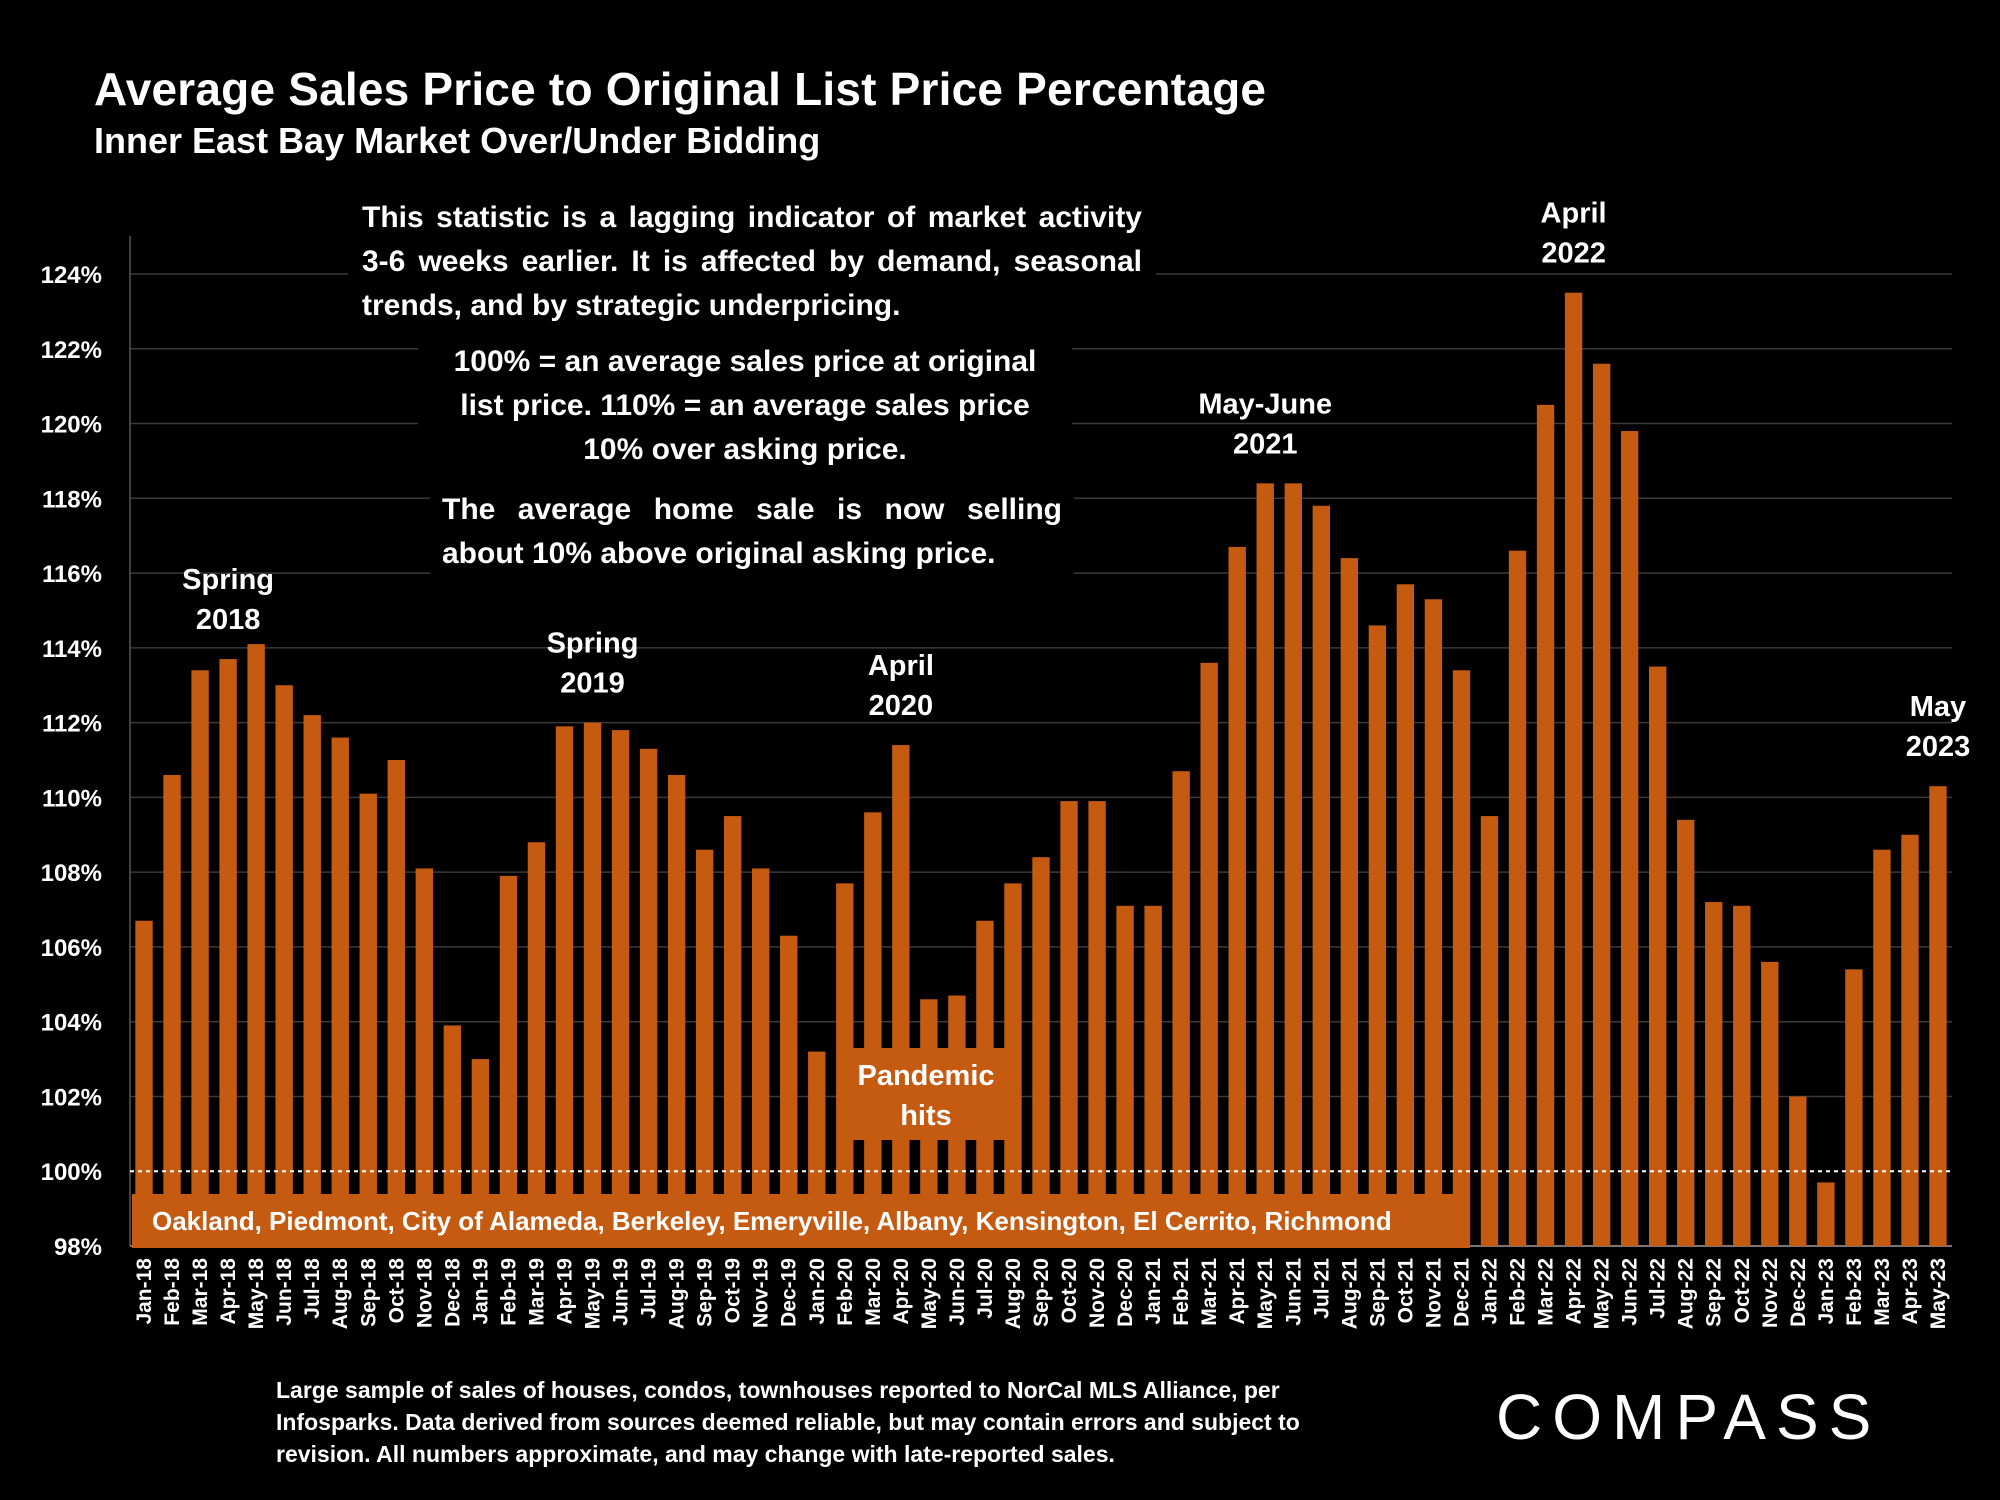 The width and height of the screenshot is (2000, 1500). What do you see at coordinates (845, 1292) in the screenshot?
I see `x-tick-label: Feb-20` at bounding box center [845, 1292].